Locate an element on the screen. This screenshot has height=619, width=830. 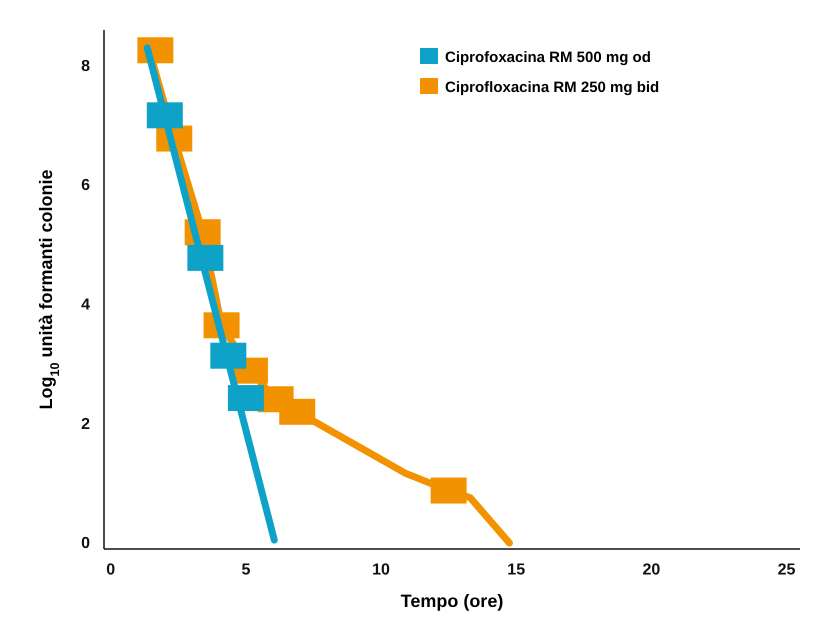
y-tick-label: 6 is located at coordinates (85, 185).